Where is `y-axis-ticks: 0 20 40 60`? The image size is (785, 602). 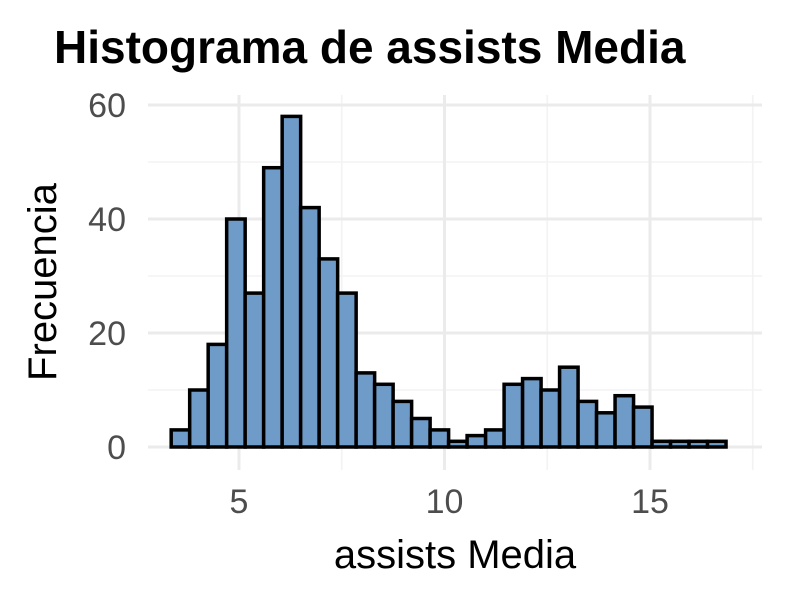
y-axis-ticks: 0 20 40 60 is located at coordinates (107, 277).